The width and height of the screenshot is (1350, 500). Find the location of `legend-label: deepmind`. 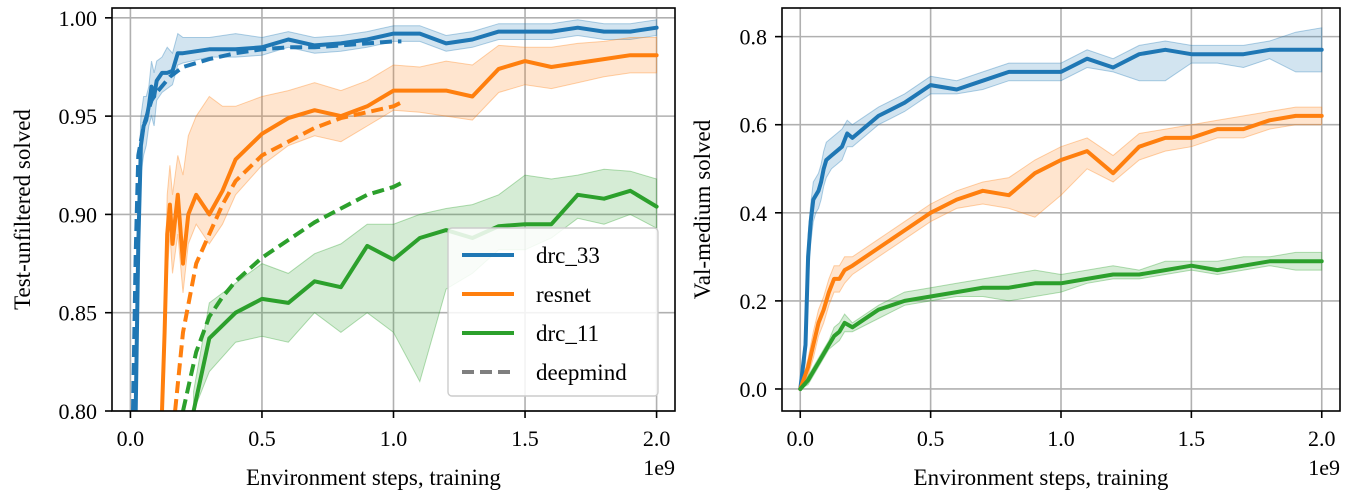

legend-label: deepmind is located at coordinates (581, 372).